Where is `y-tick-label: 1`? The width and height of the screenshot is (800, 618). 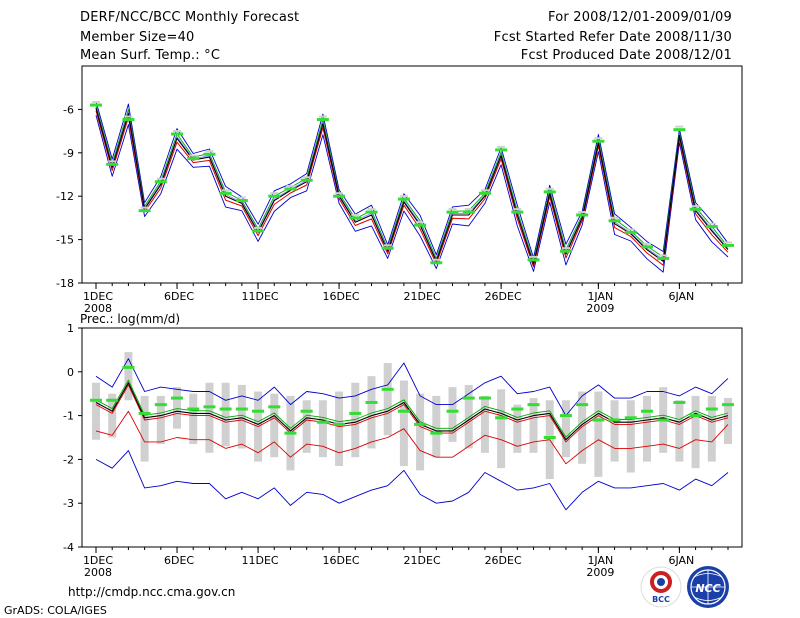 y-tick-label: 1 is located at coordinates (70, 328).